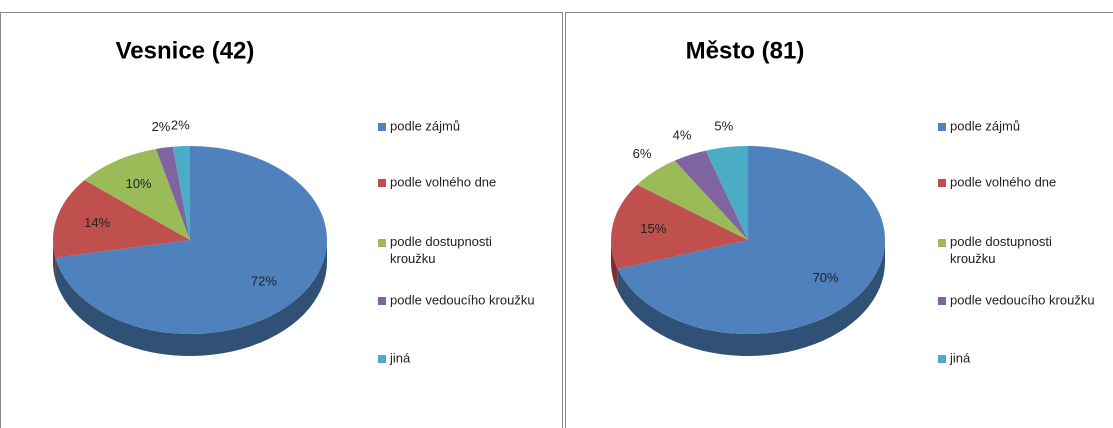 Image resolution: width=1113 pixels, height=428 pixels. What do you see at coordinates (97, 222) in the screenshot?
I see `data-label: 14%` at bounding box center [97, 222].